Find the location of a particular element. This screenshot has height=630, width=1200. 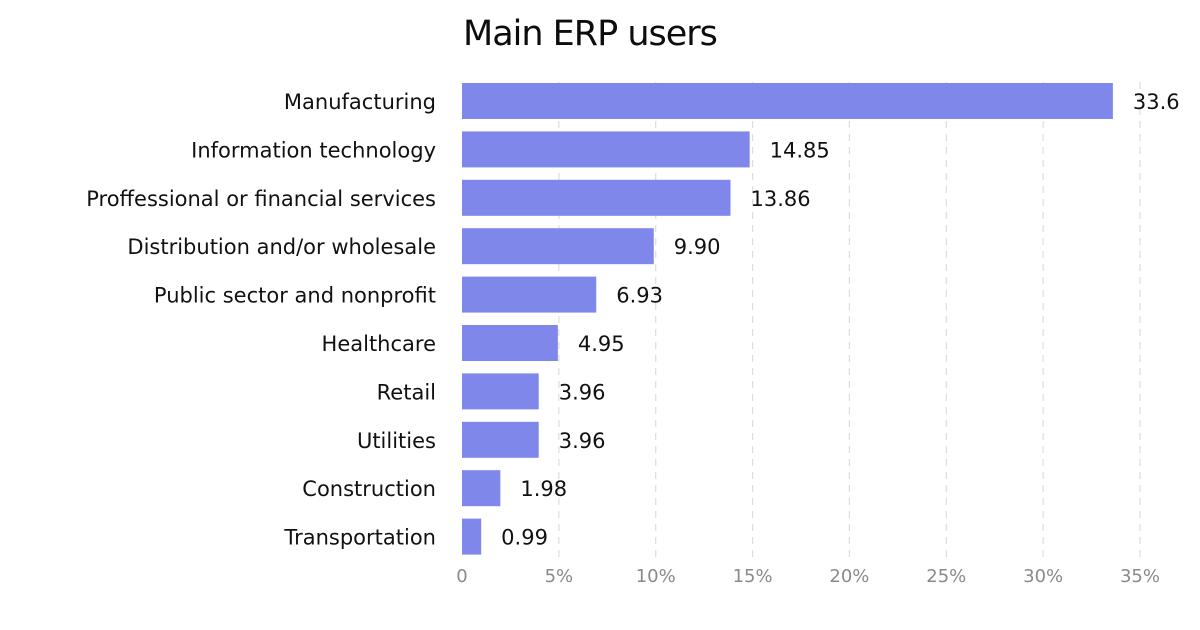

category-label-2: Proffessional or financial services is located at coordinates (261, 199).